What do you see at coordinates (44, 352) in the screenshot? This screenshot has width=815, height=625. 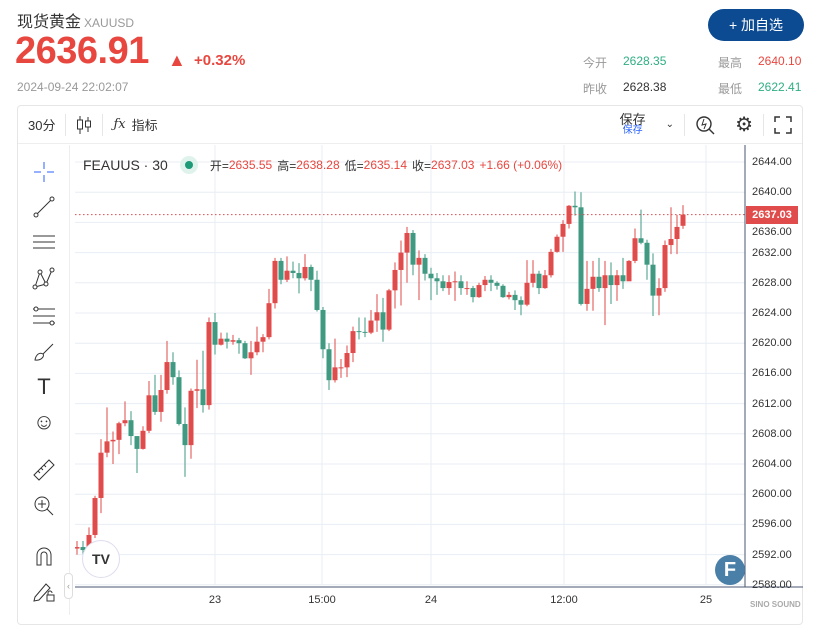 I see `brush-icon` at bounding box center [44, 352].